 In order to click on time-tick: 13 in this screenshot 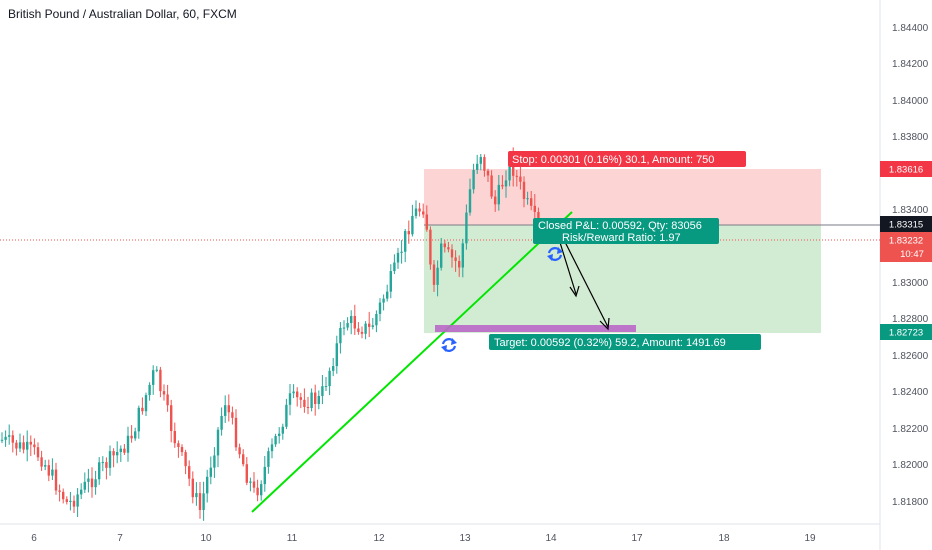, I will do `click(465, 538)`.